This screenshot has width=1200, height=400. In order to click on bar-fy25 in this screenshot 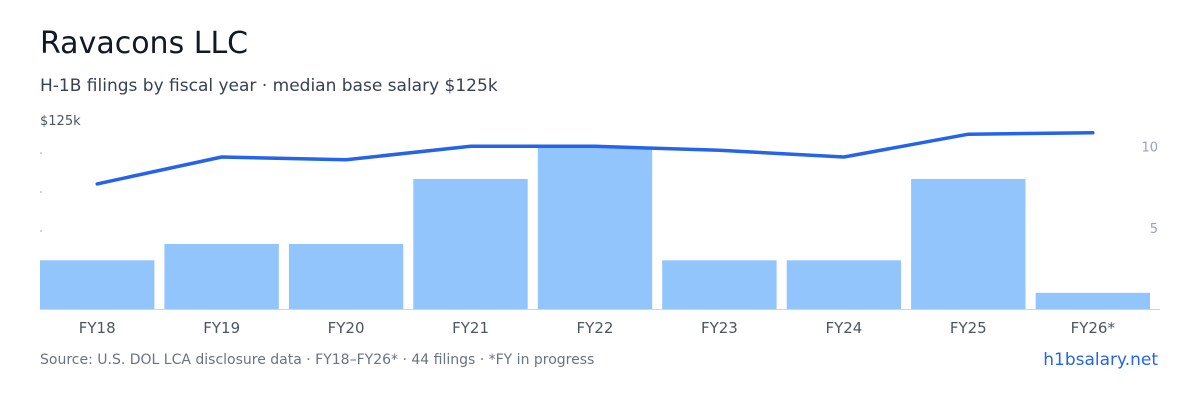, I will do `click(968, 244)`.